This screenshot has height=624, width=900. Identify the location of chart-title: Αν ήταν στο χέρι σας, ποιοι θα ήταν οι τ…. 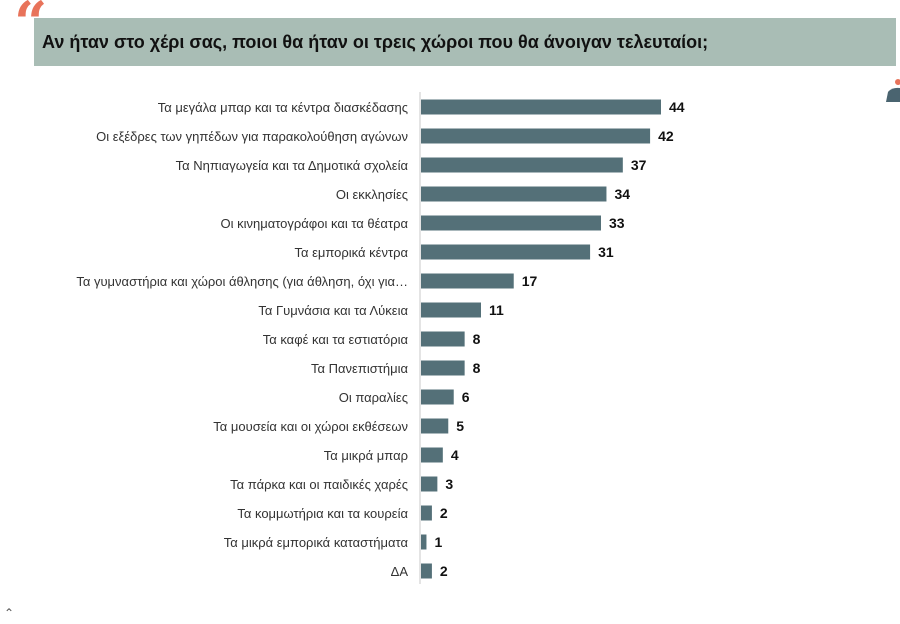
(375, 41).